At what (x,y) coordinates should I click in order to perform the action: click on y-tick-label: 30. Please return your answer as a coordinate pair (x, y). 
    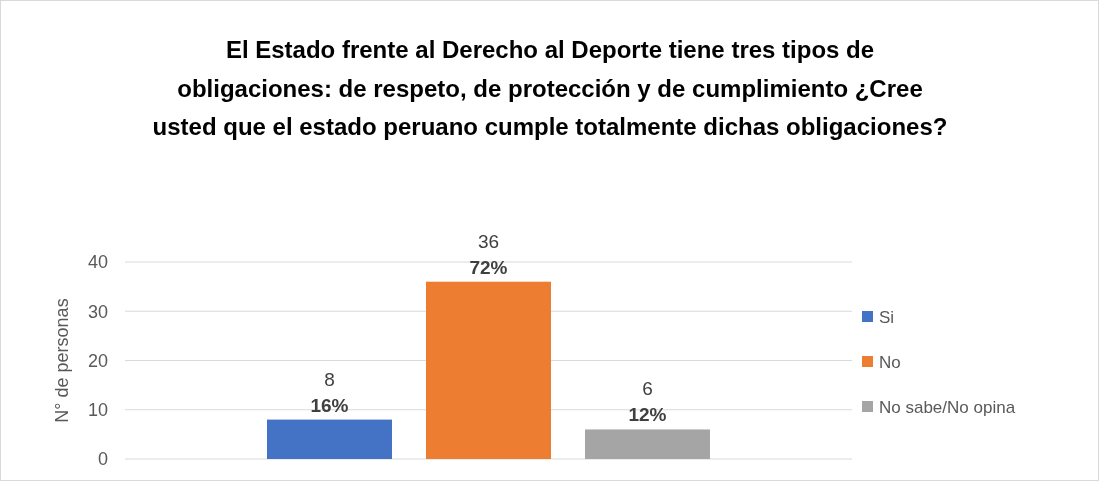
    Looking at the image, I should click on (97, 311).